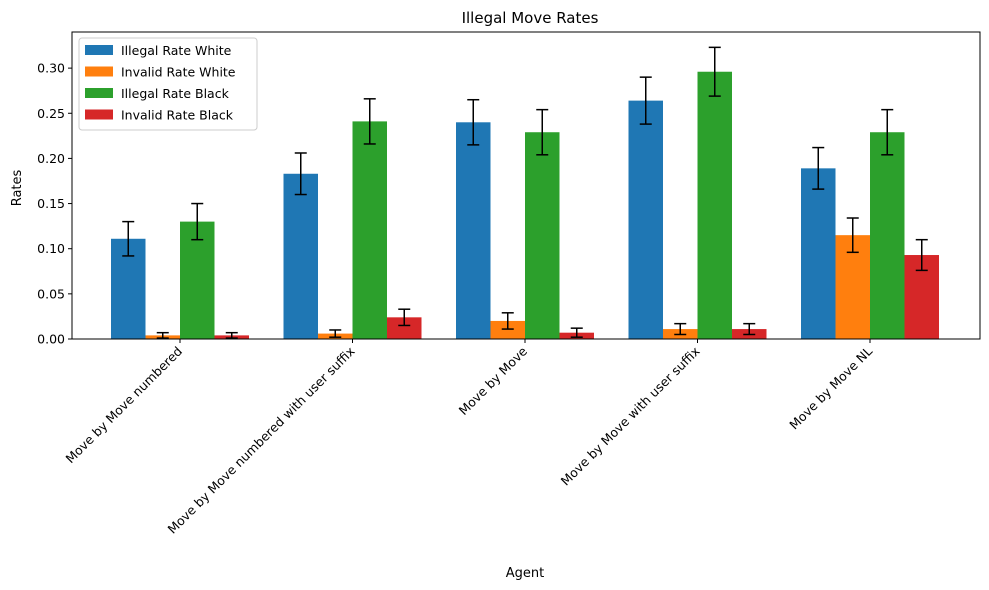 This screenshot has width=989, height=590. Describe the element at coordinates (175, 93) in the screenshot. I see `legend-label: Illegal Rate Black` at that location.